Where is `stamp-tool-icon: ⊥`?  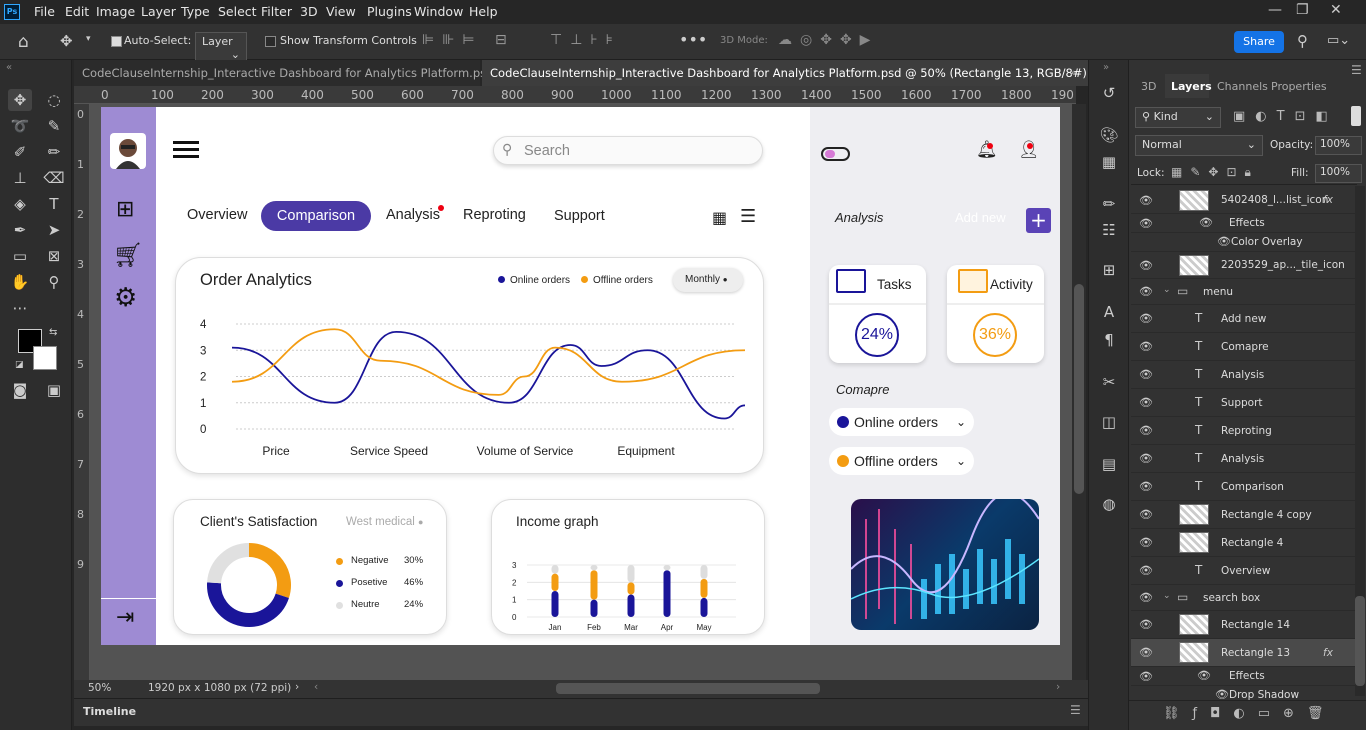 stamp-tool-icon: ⊥ is located at coordinates (20, 178).